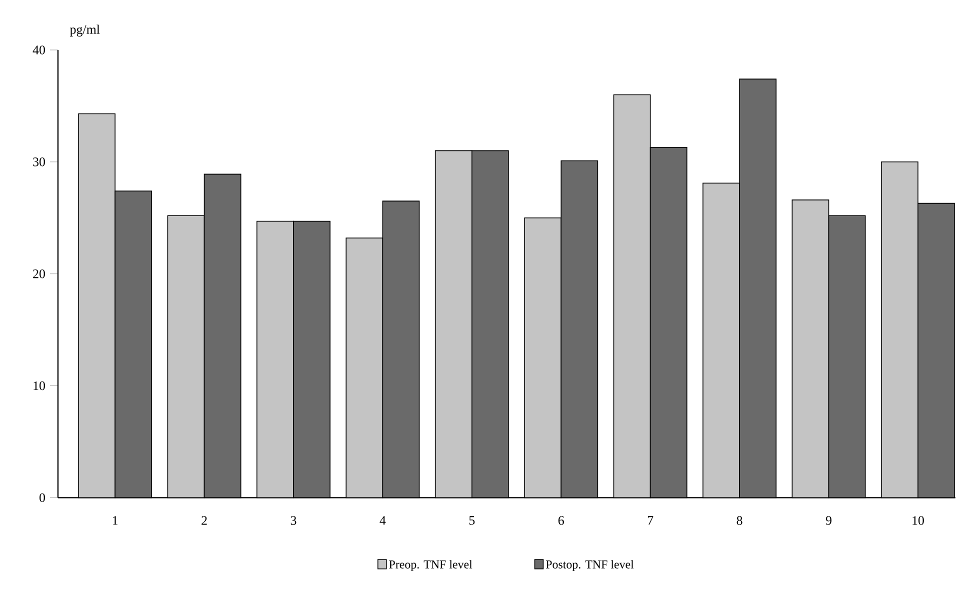  I want to click on x-tick-label: 5, so click(472, 520).